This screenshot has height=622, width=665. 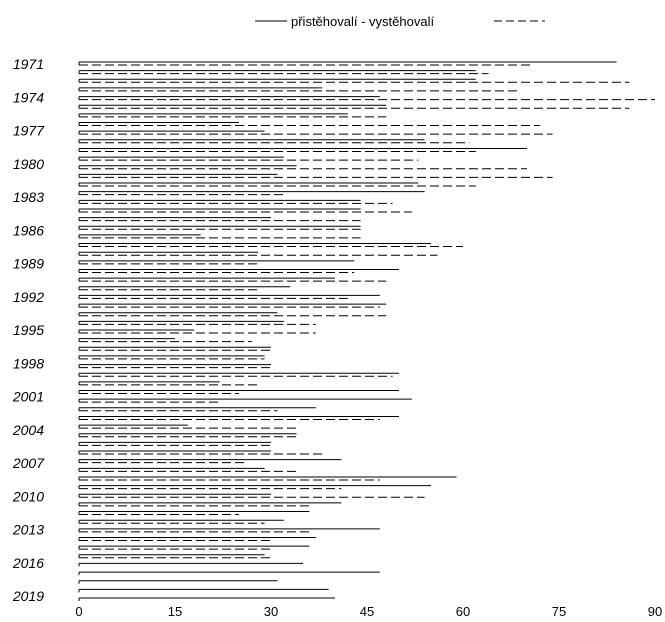 I want to click on year-tick-label: 1992, so click(x=28, y=297).